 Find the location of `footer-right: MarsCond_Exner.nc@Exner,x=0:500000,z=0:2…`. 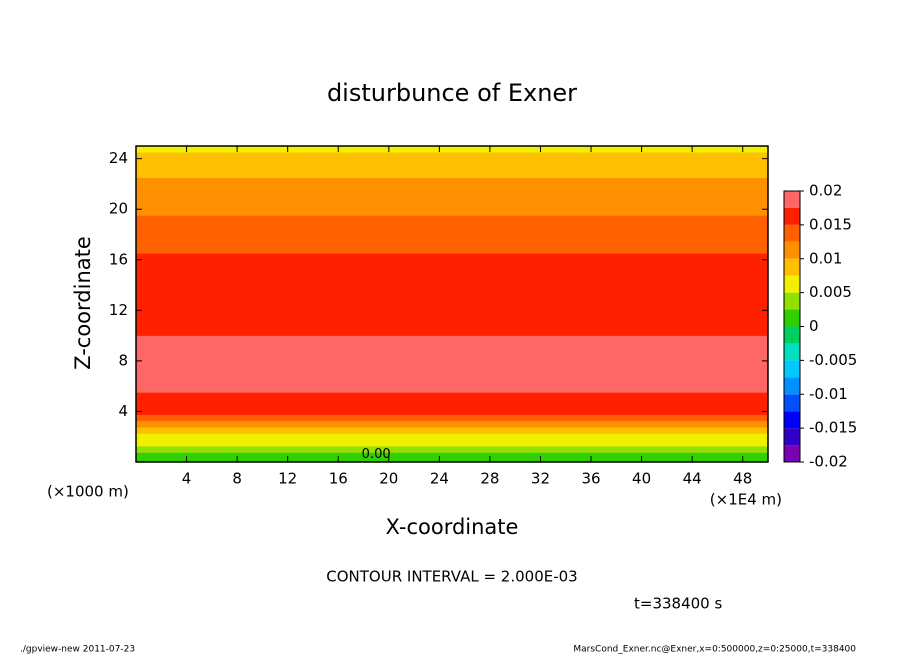

footer-right: MarsCond_Exner.nc@Exner,x=0:500000,z=0:2… is located at coordinates (714, 649).